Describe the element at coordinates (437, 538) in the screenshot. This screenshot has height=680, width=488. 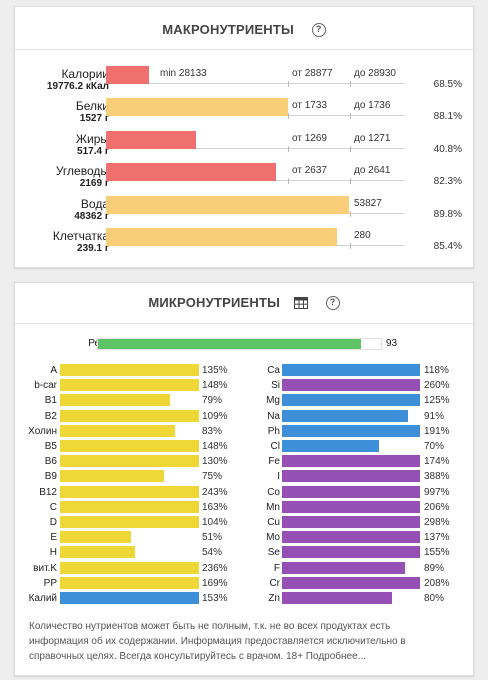
I see `nutrient-percent: 137%` at that location.